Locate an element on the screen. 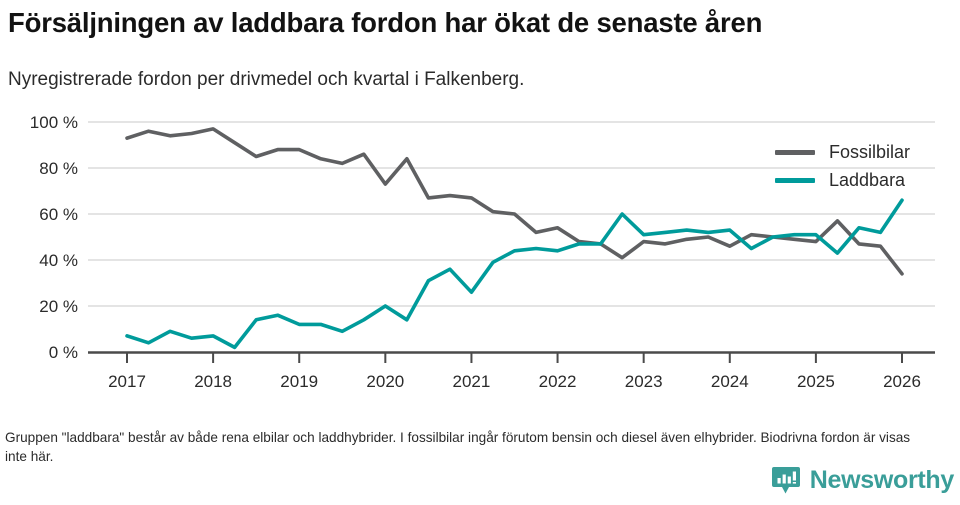  y-axis-tick-labels: 0 % 20 % 40 % 60 % 80 % 100 % is located at coordinates (54, 237).